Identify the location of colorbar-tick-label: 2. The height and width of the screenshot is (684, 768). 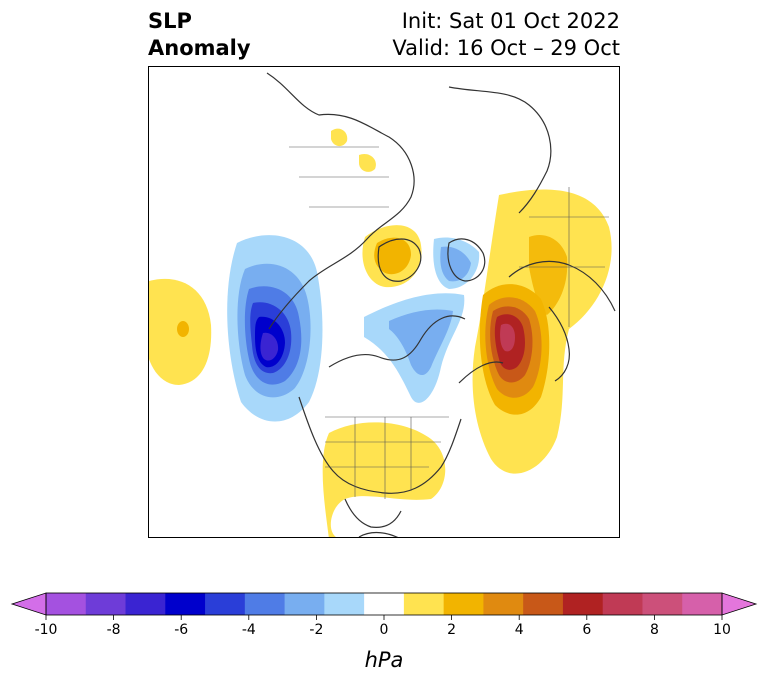
(451, 630).